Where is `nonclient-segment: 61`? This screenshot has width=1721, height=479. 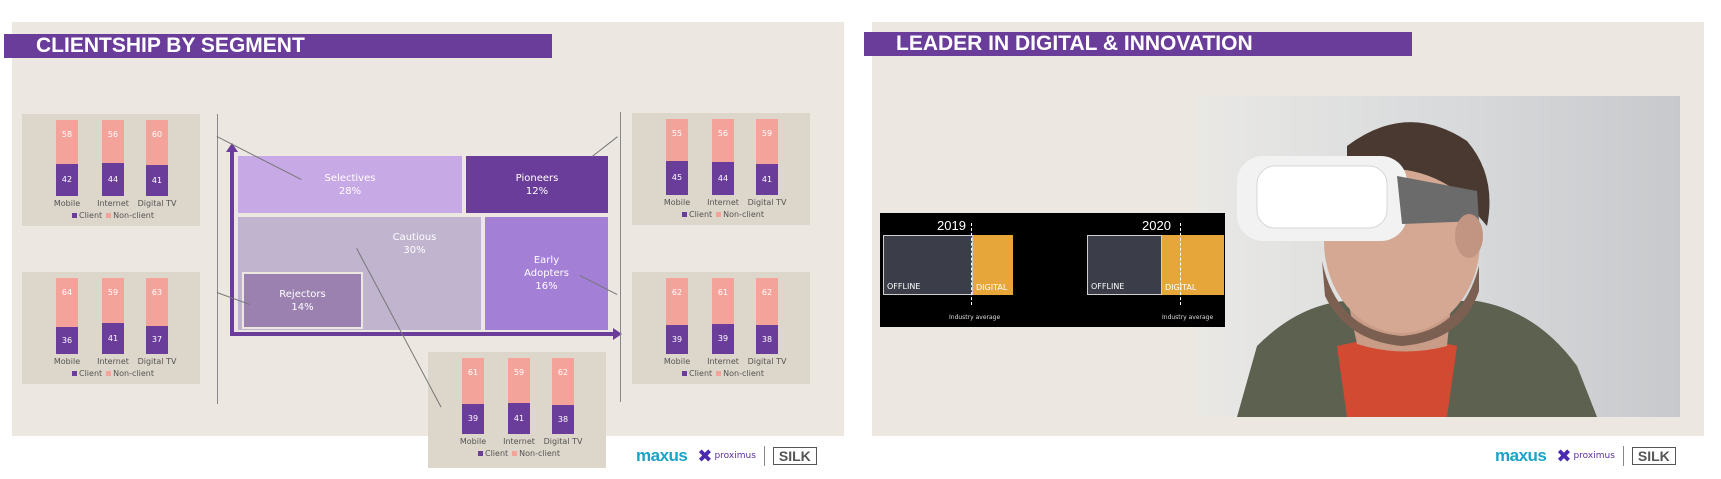 nonclient-segment: 61 is located at coordinates (723, 301).